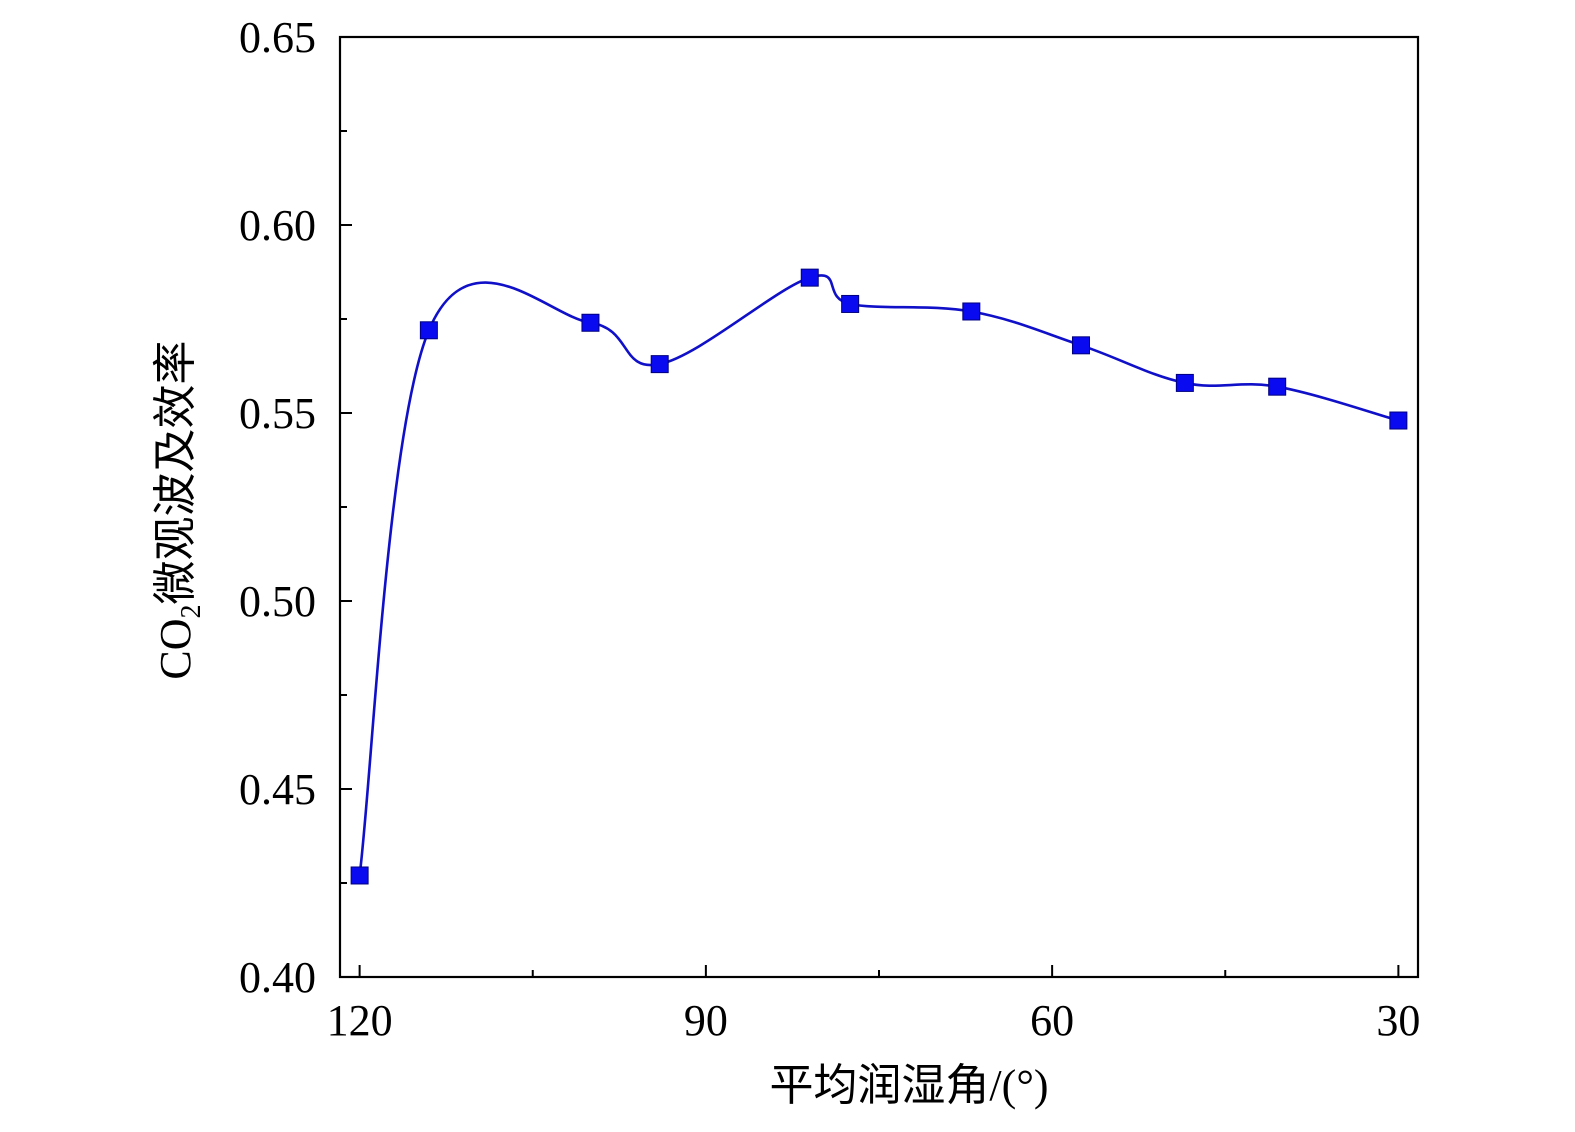 The image size is (1575, 1132). Describe the element at coordinates (277, 977) in the screenshot. I see `y-tick-label: 0.40` at that location.